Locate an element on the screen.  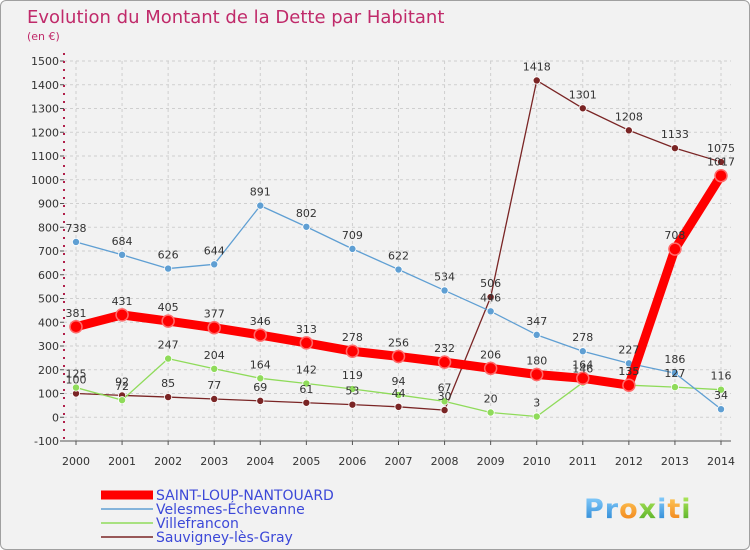
data-label: 146 is located at coordinates (582, 369).